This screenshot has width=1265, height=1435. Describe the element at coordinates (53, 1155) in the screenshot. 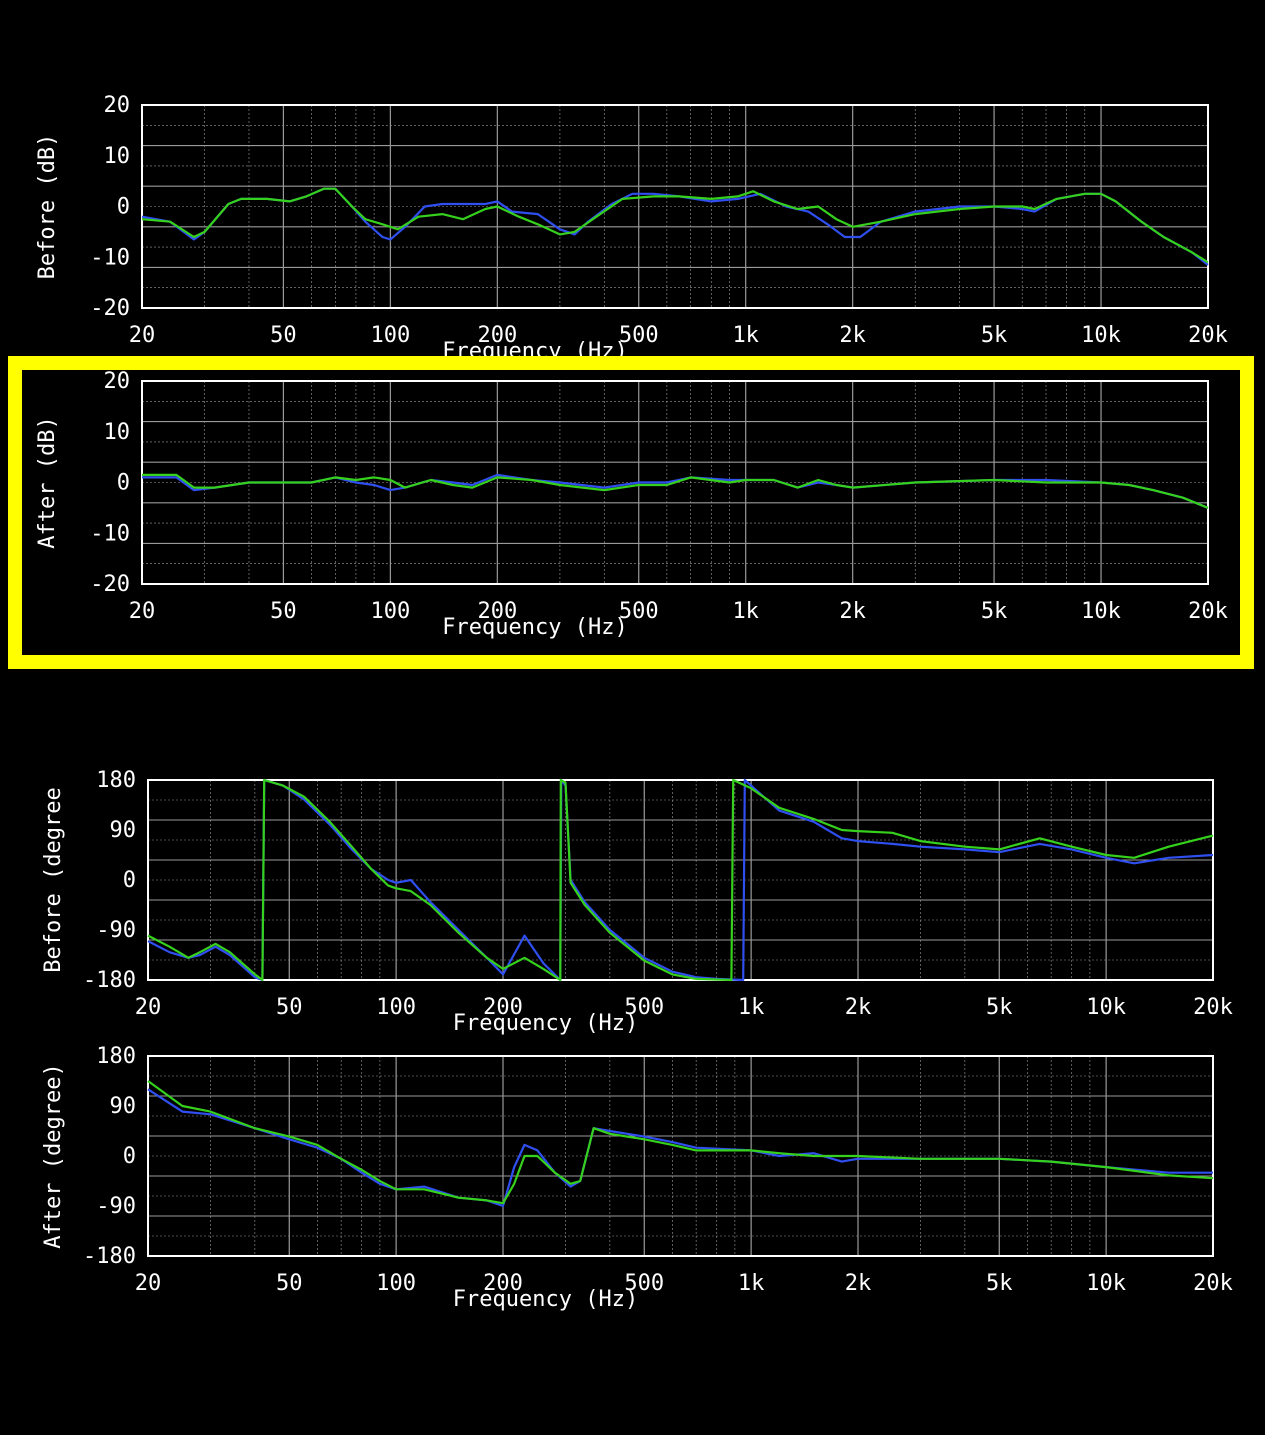

I see `y-axis-label: After (degree)` at that location.